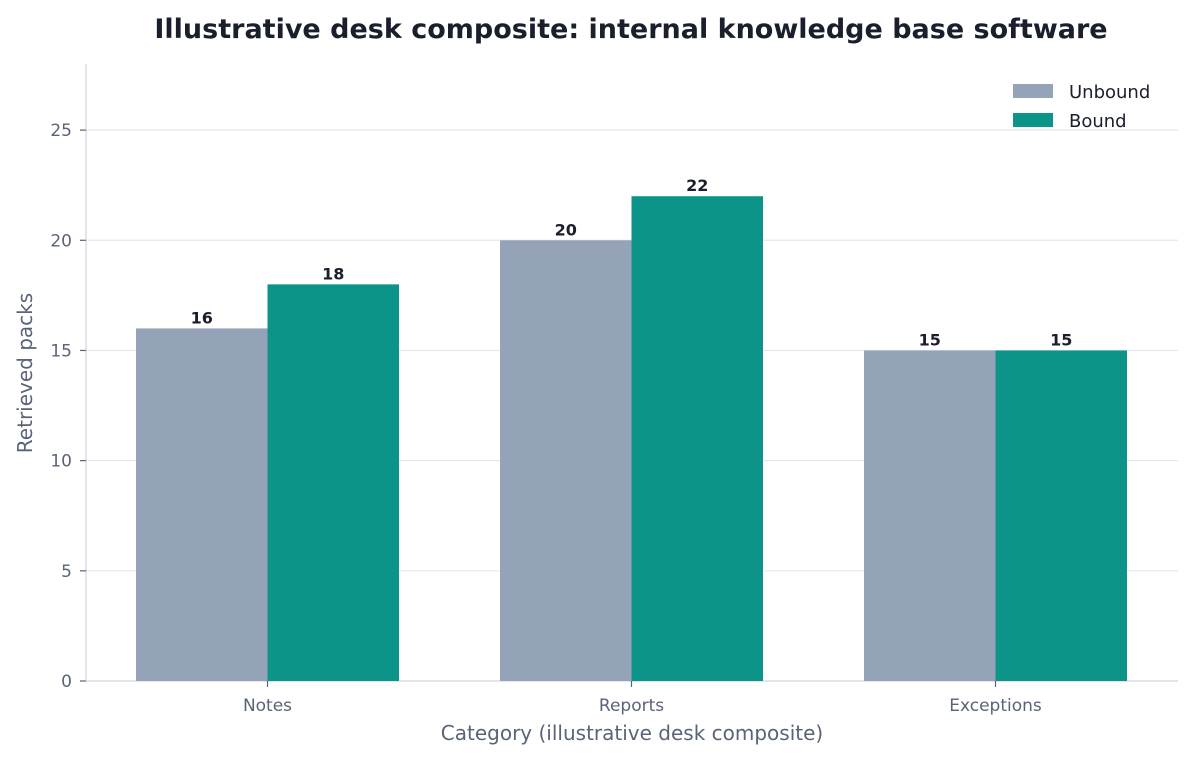  Describe the element at coordinates (25, 373) in the screenshot. I see `y-axis-label: Retrieved packs` at that location.